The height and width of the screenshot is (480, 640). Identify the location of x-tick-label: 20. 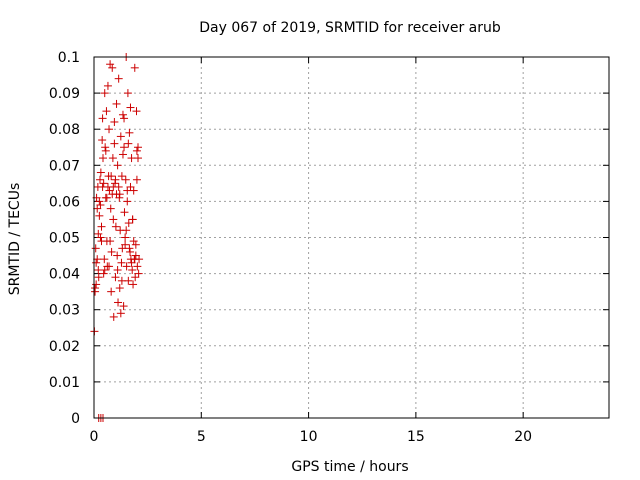
(523, 437).